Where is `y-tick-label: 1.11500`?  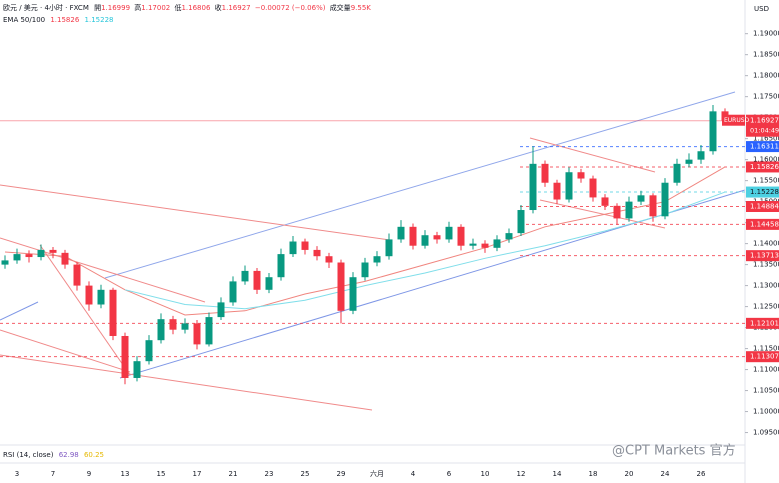
y-tick-label: 1.11500 is located at coordinates (766, 349).